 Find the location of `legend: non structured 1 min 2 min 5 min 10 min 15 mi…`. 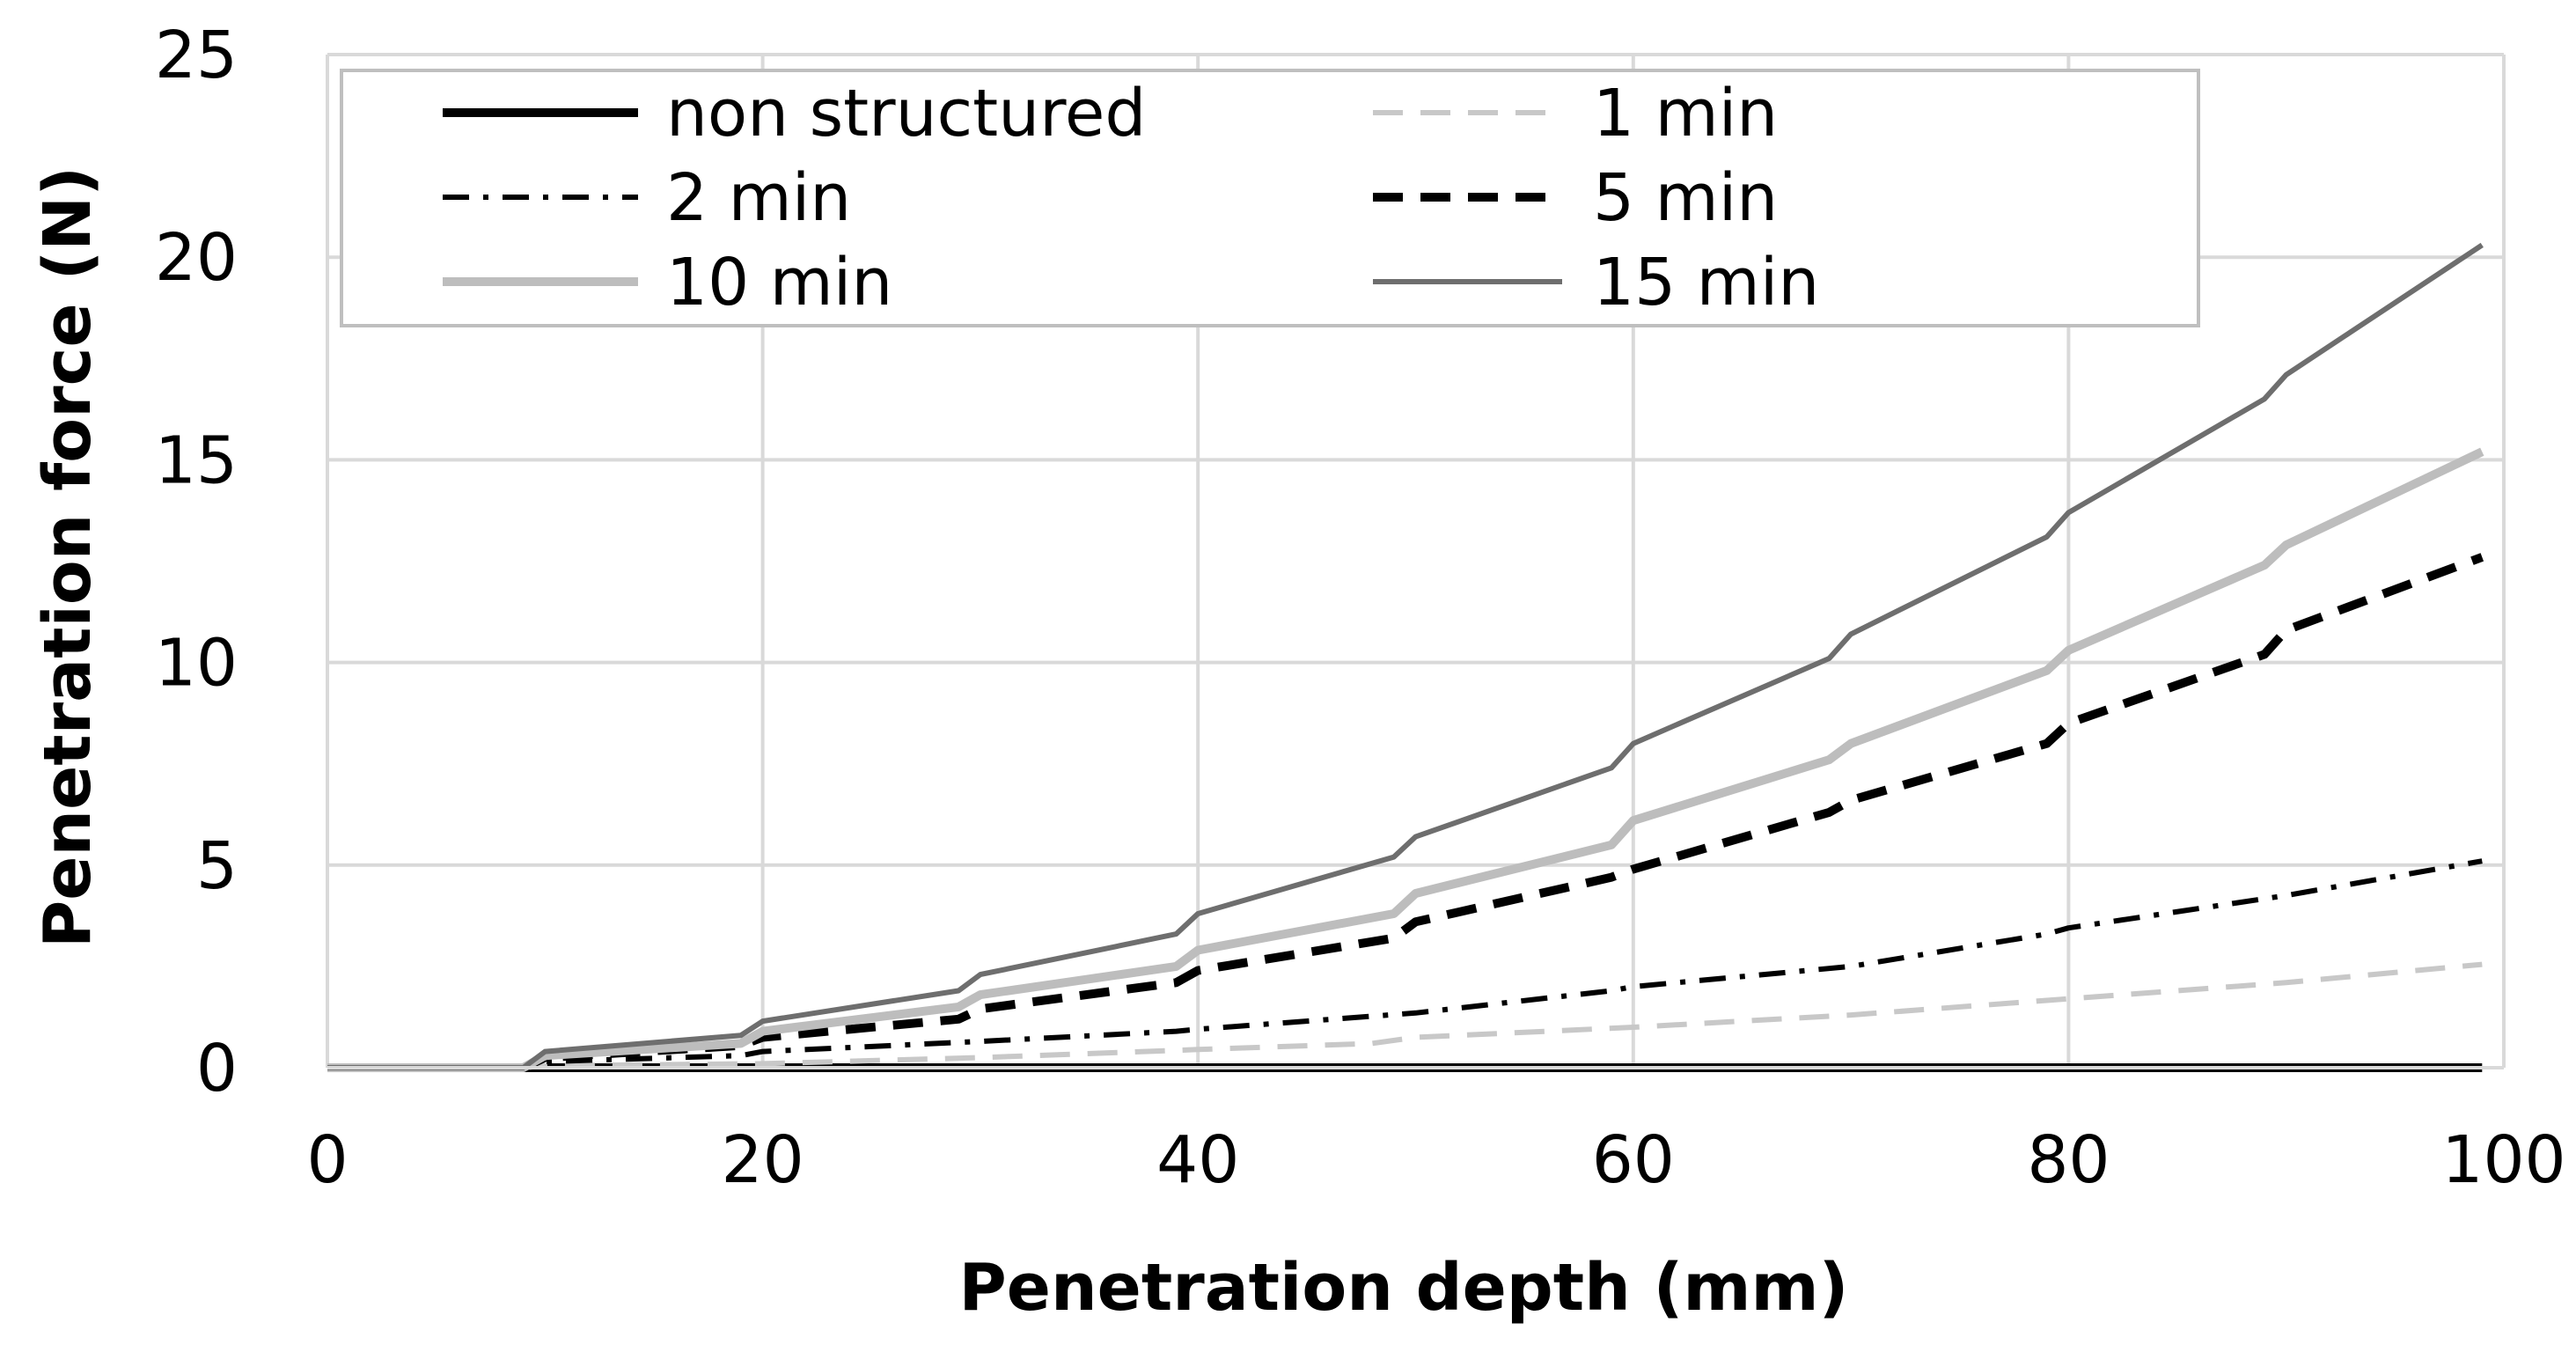

legend: non structured 1 min 2 min 5 min 10 min 15 mi… is located at coordinates (1270, 198).